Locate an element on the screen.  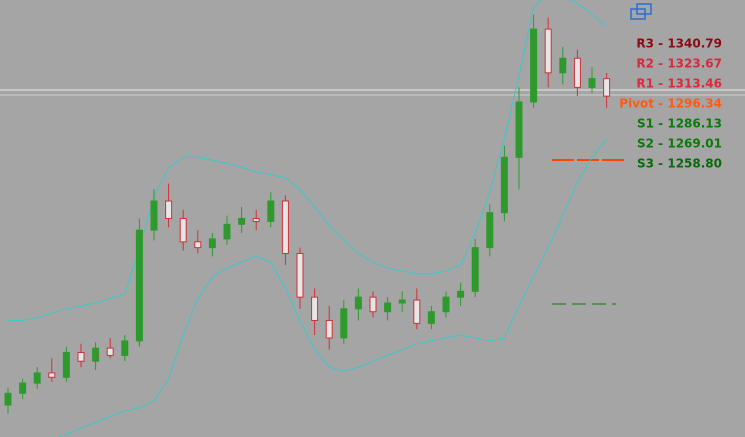
pivot-level-label: S2 - 1269.01 is located at coordinates (679, 144).